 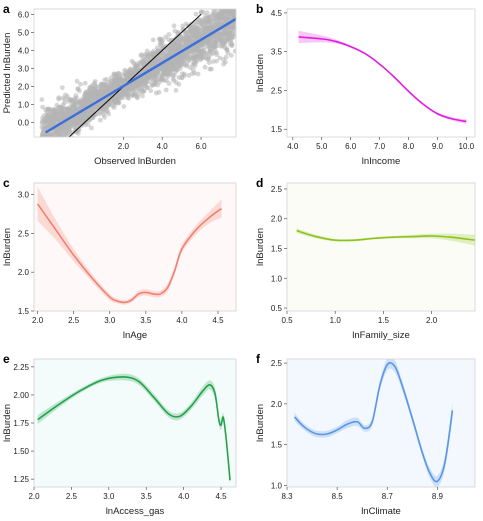 I want to click on y-tick-label: 1.75, so click(x=21, y=423).